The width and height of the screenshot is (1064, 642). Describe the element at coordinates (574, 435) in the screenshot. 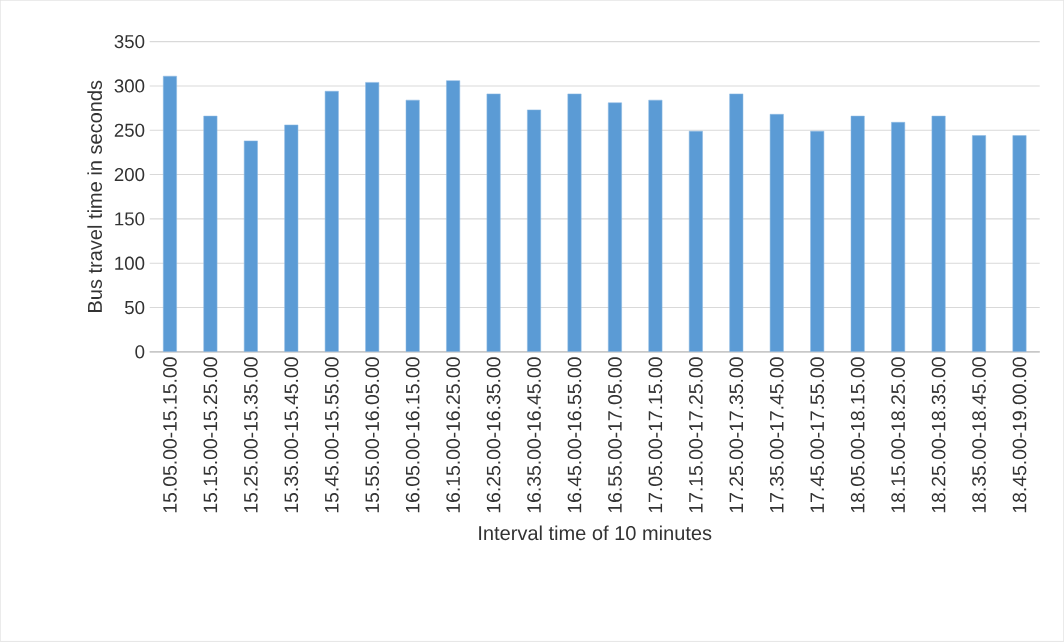

I see `x-tick-label: 16.45.00-16.55.00` at that location.